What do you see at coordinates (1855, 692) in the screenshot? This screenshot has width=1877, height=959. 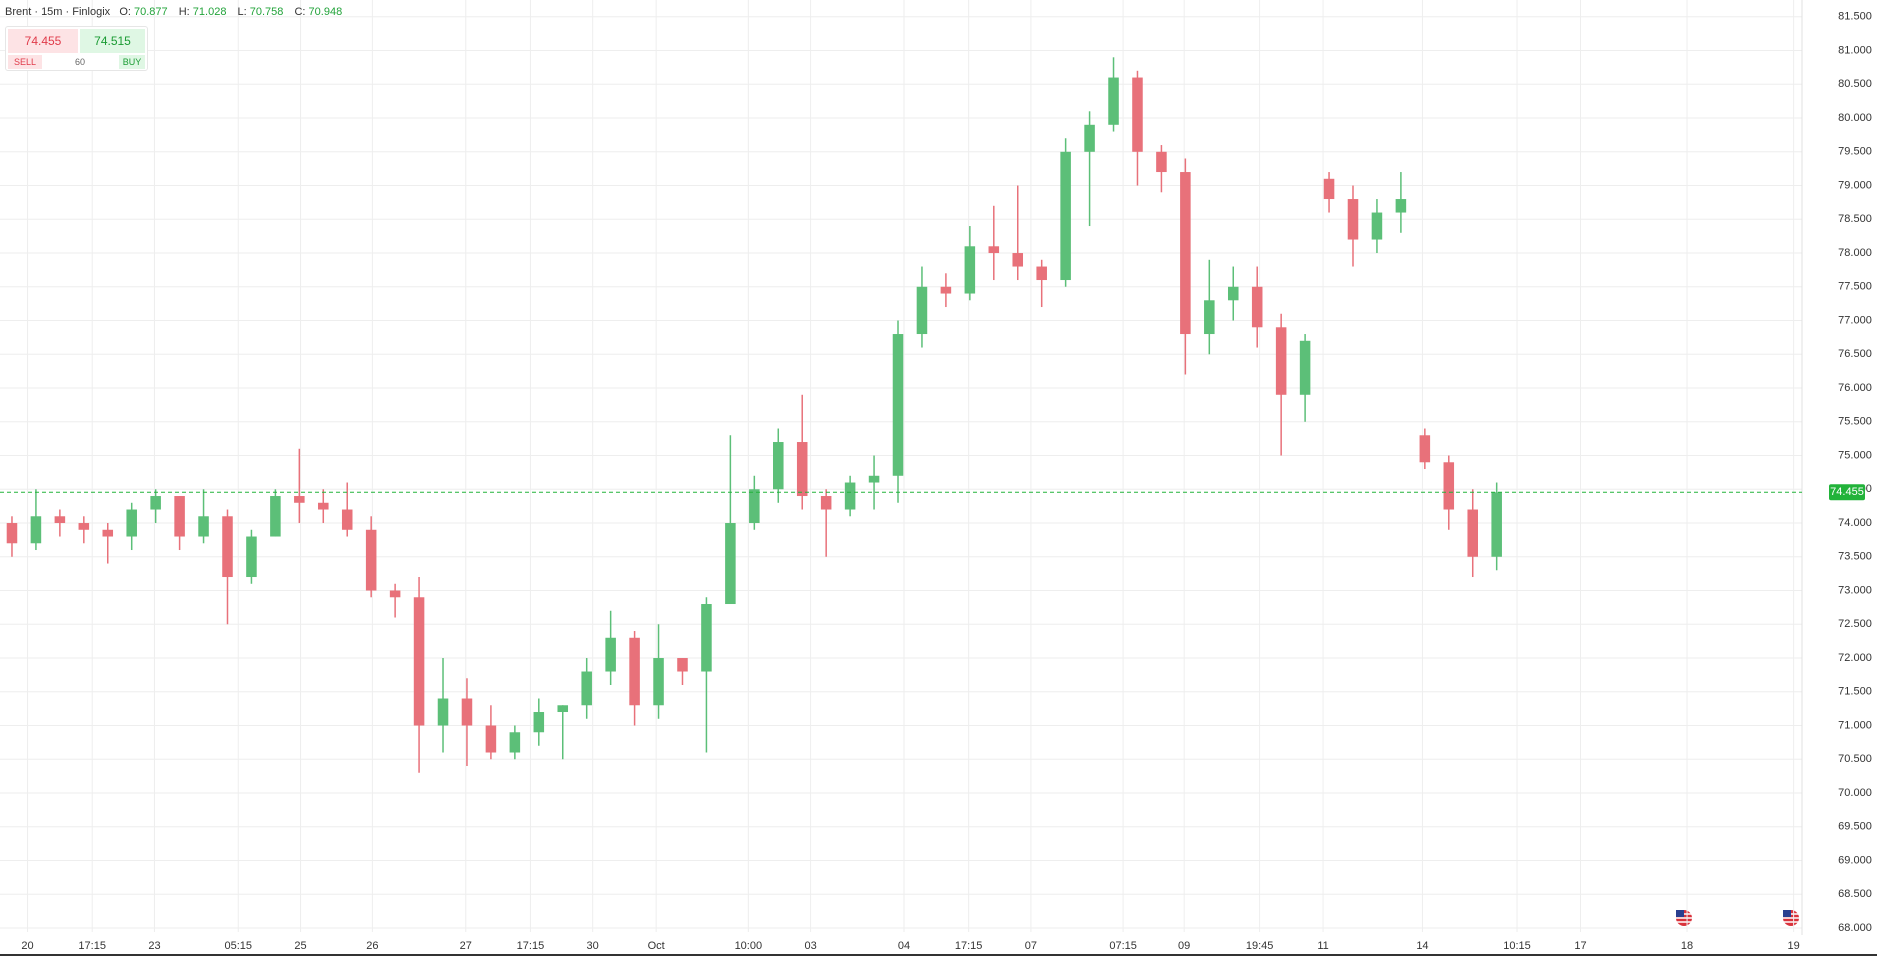 I see `y-tick-label: 71.500` at bounding box center [1855, 692].